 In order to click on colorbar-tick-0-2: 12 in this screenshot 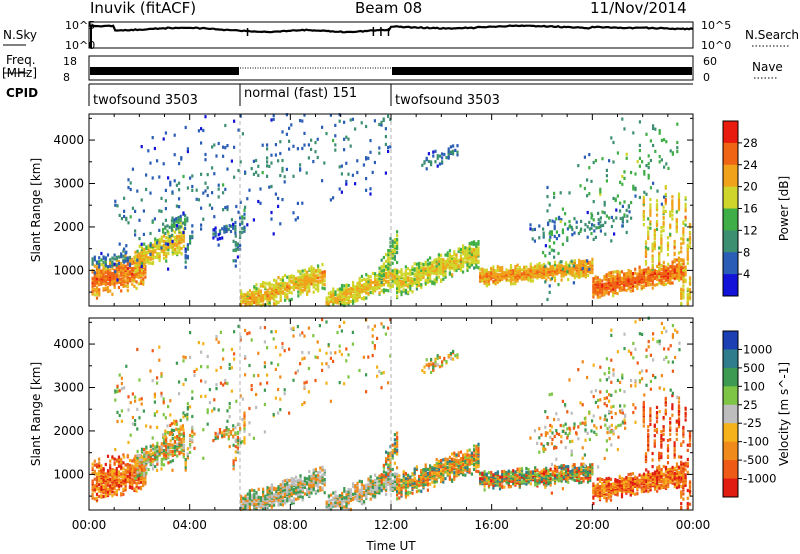, I will do `click(750, 230)`.